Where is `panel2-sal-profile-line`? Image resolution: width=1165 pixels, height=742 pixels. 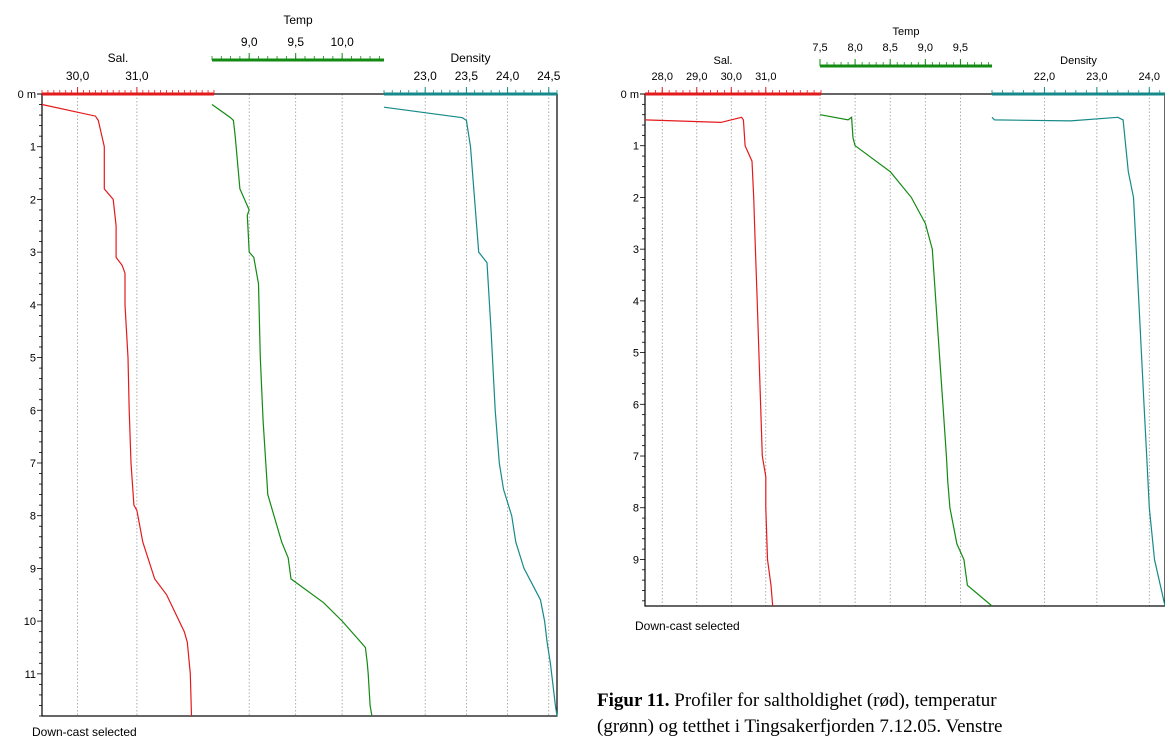
panel2-sal-profile-line is located at coordinates (709, 361).